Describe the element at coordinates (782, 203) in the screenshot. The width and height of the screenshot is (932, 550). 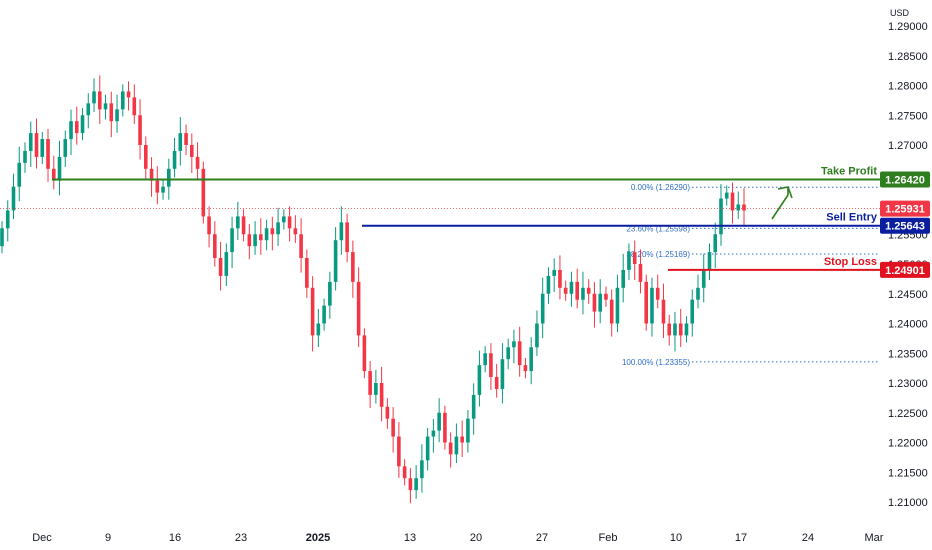
I see `annotations` at that location.